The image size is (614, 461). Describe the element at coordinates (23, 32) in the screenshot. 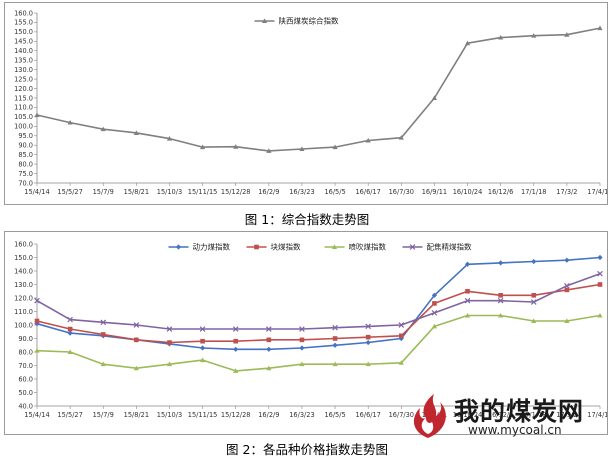

I see `y-tick-label: 150.0` at that location.